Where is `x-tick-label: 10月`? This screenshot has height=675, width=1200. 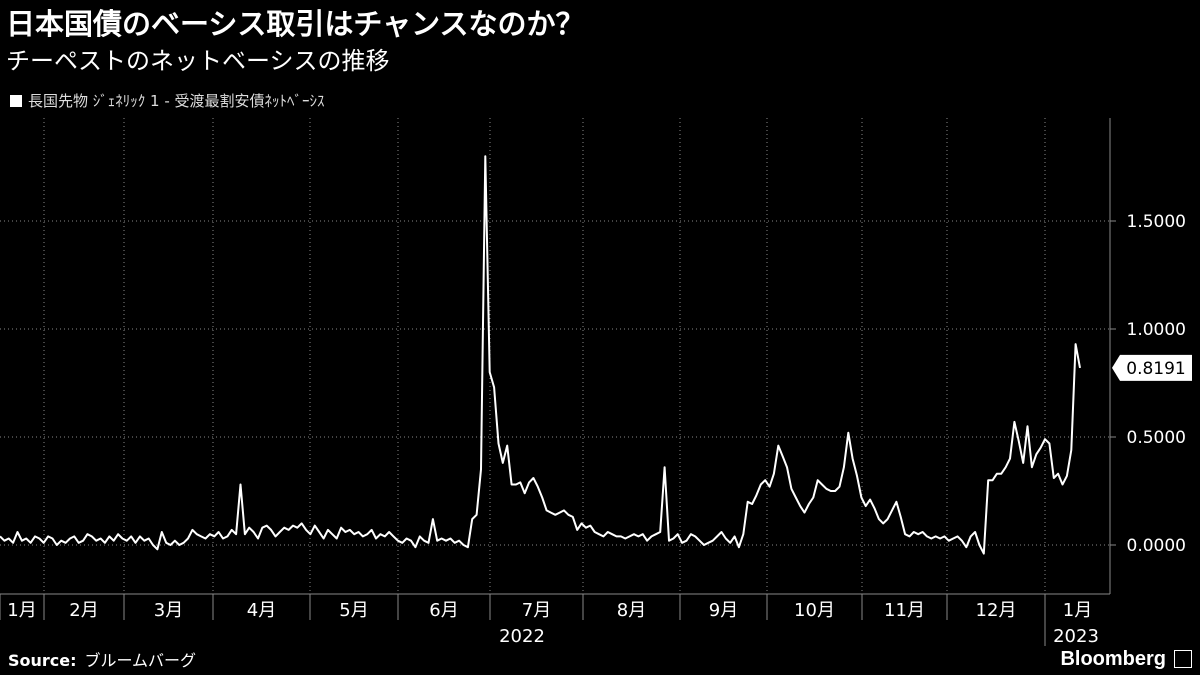
x-tick-label: 10月 is located at coordinates (814, 610).